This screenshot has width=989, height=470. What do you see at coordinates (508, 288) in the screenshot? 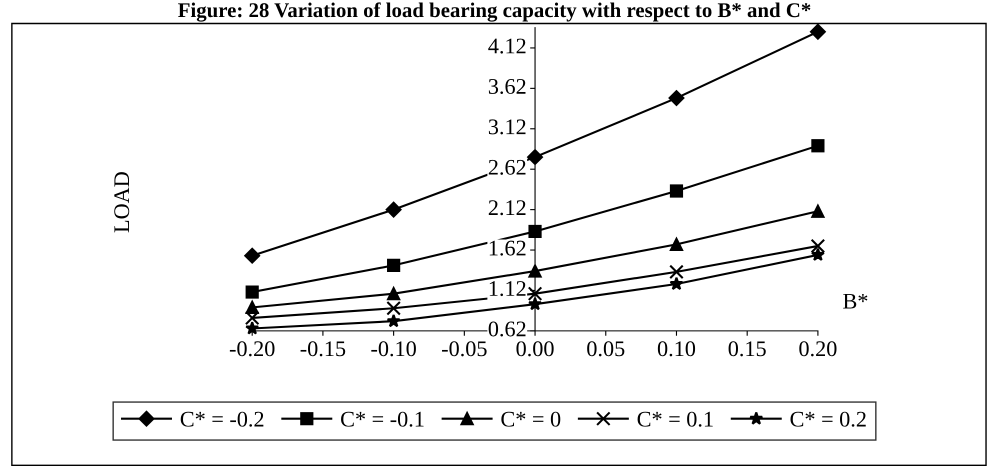
I see `y-tick-label: 1.12` at bounding box center [508, 288].